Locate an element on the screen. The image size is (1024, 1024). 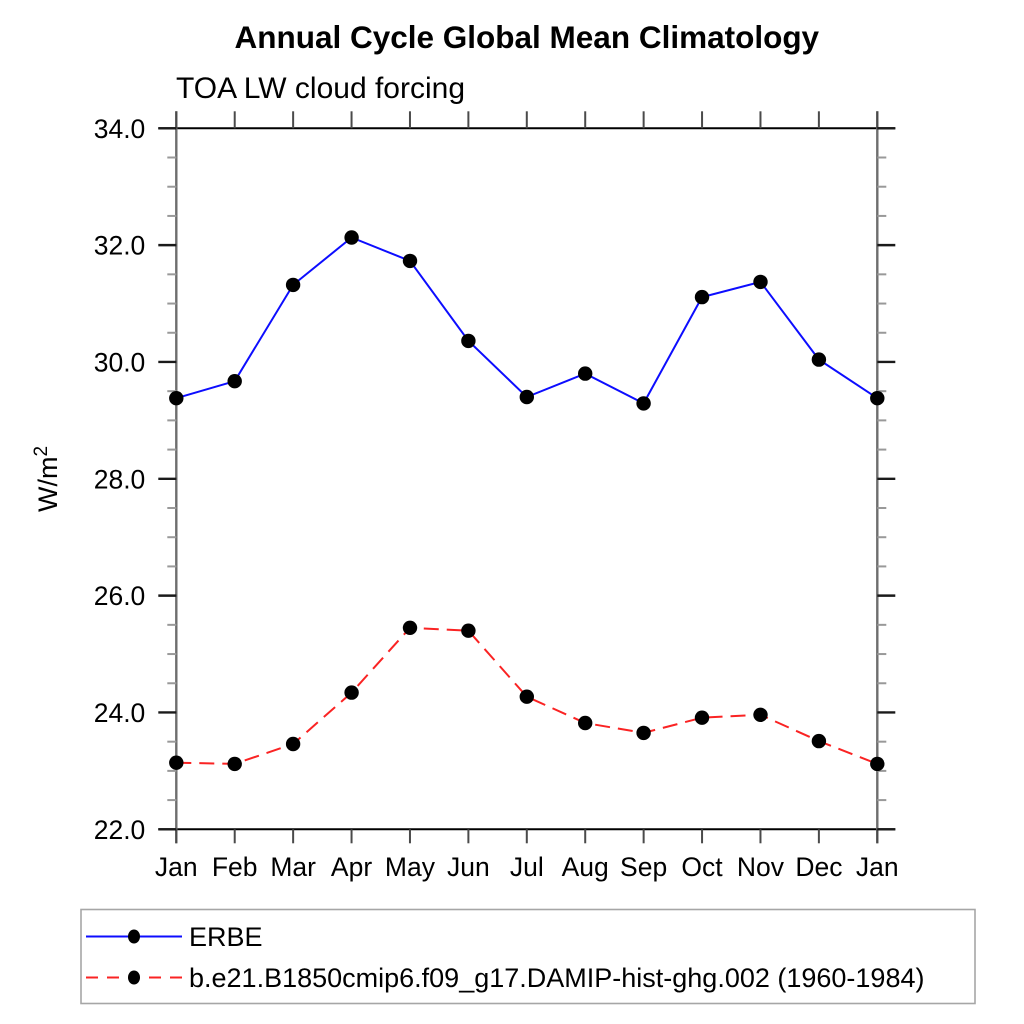
x-tick-label: Nov is located at coordinates (761, 867).